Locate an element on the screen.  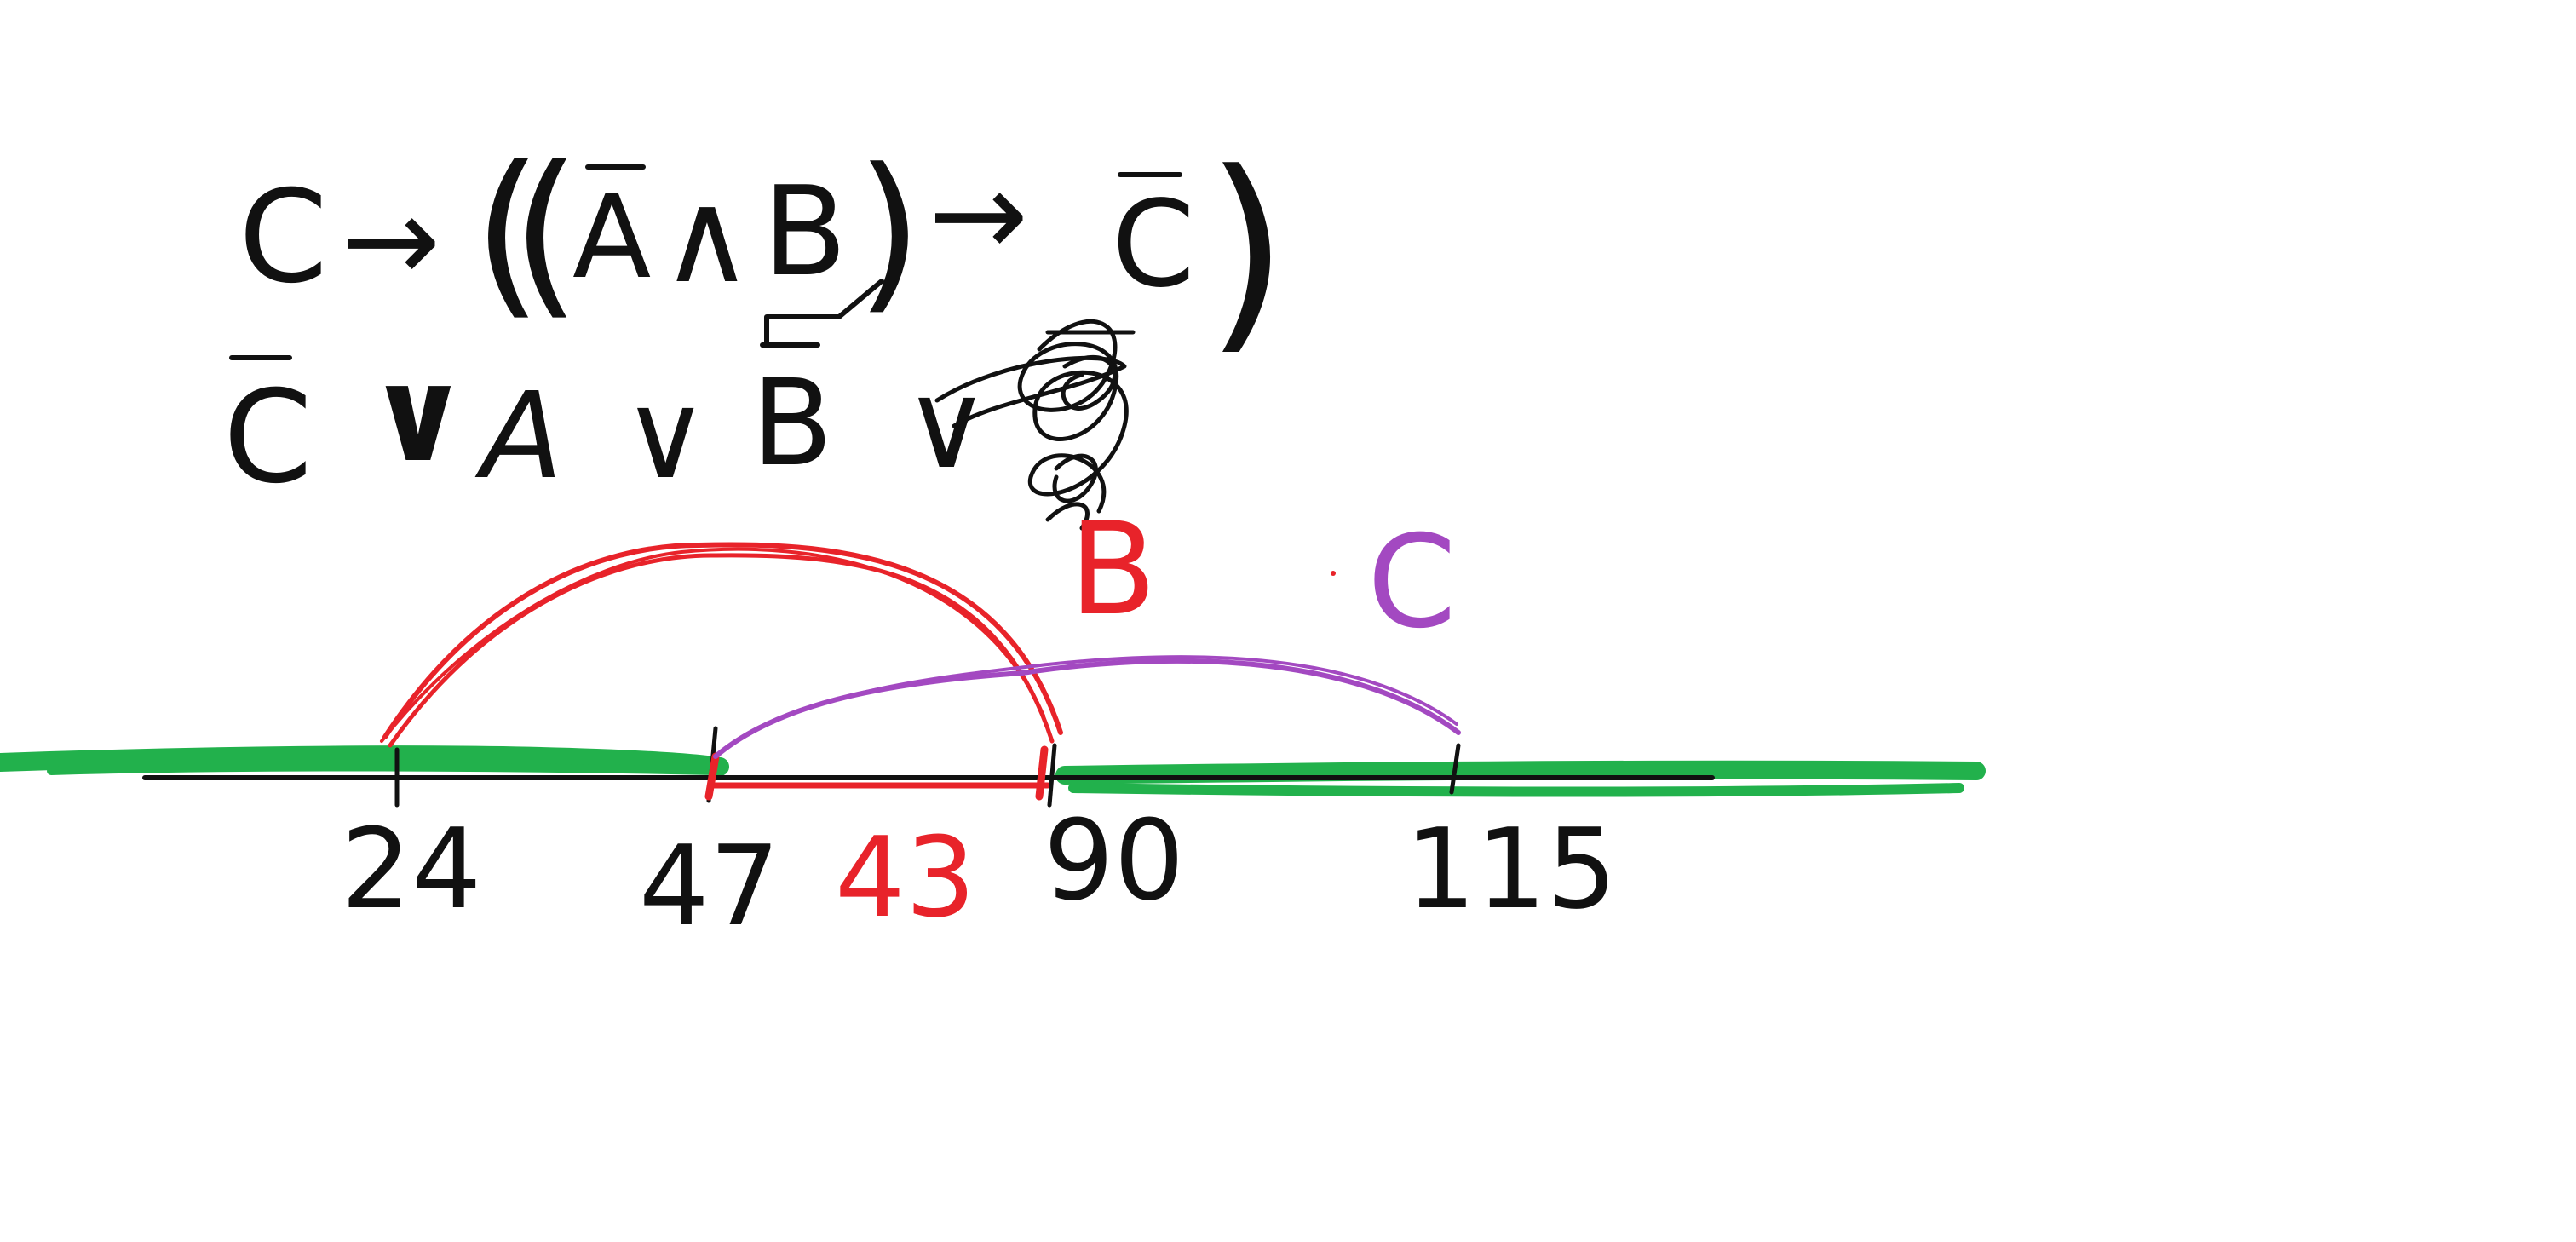
formula-var-c: C is located at coordinates (284, 238).